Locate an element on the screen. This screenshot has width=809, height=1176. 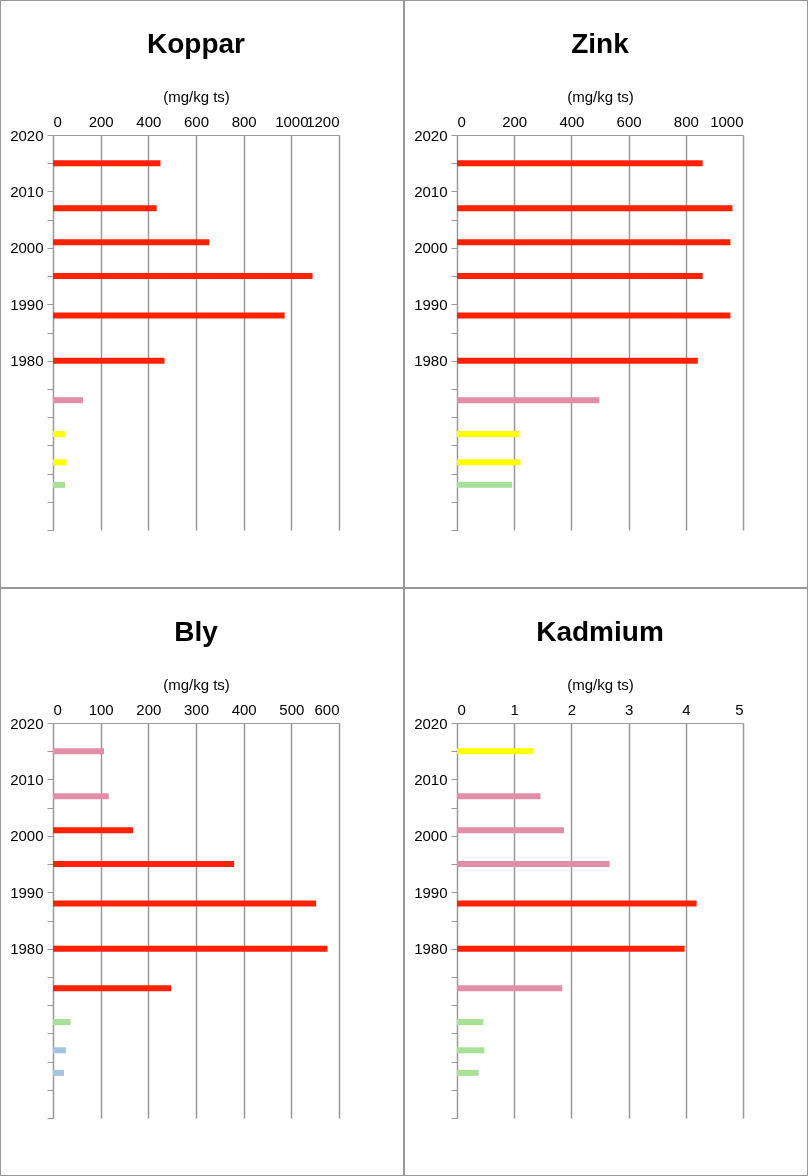
x-tick-label: 2 is located at coordinates (572, 709).